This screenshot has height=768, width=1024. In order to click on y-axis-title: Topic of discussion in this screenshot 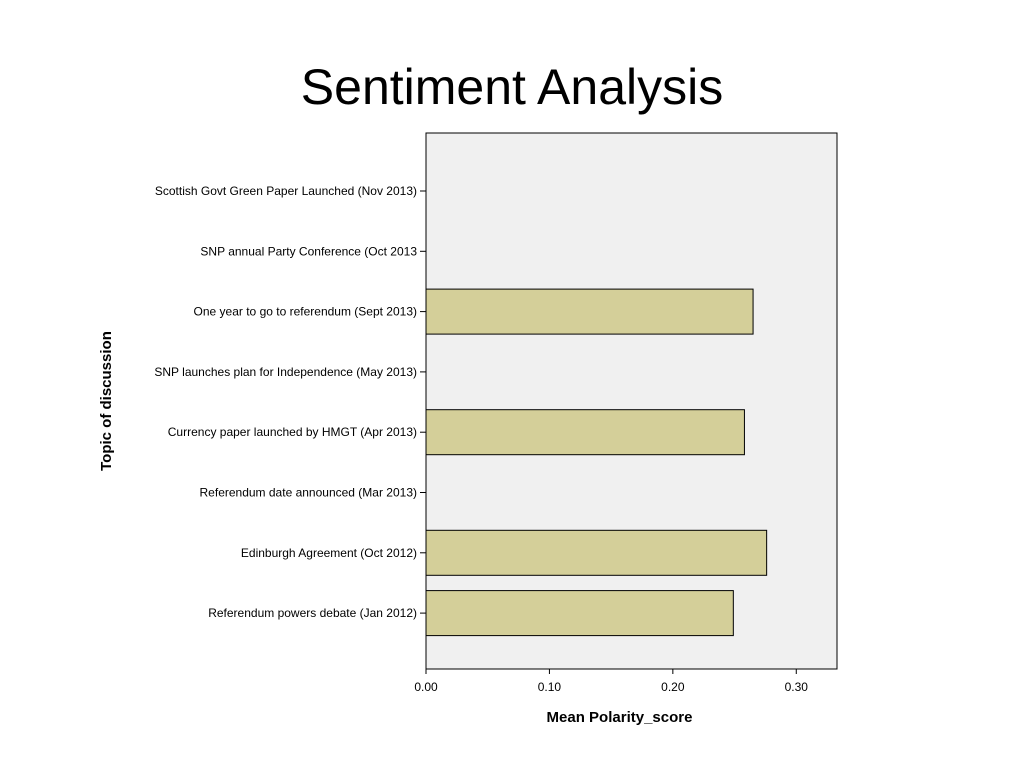, I will do `click(106, 401)`.